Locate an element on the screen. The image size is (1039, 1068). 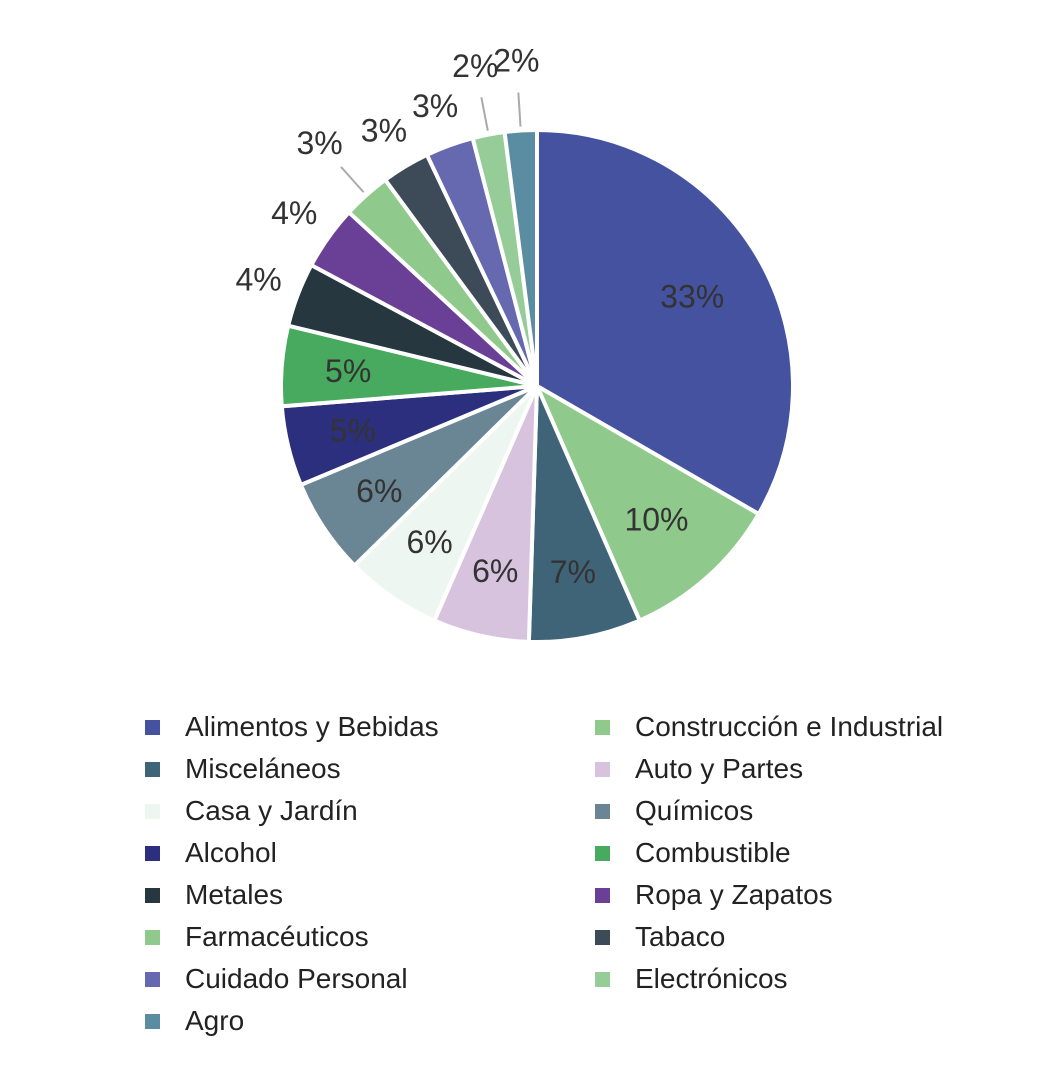
legend-item: Cuidado Personal is located at coordinates (370, 978).